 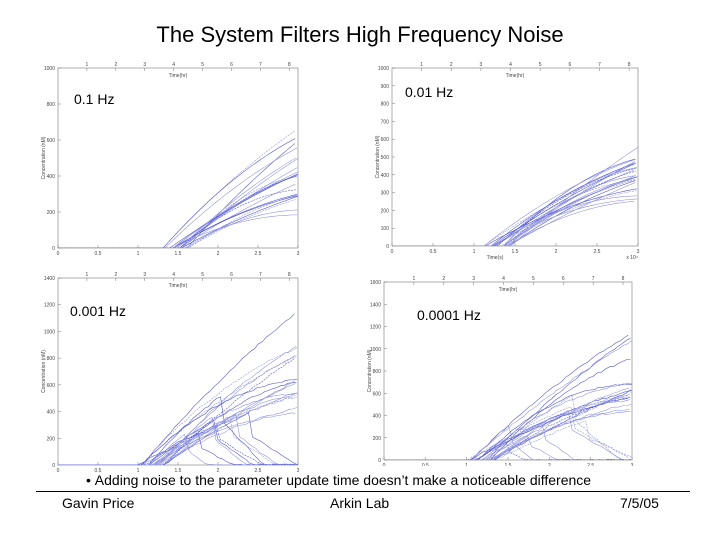 I want to click on freq-label-0-001-hz: 0.001 Hz, so click(x=98, y=311).